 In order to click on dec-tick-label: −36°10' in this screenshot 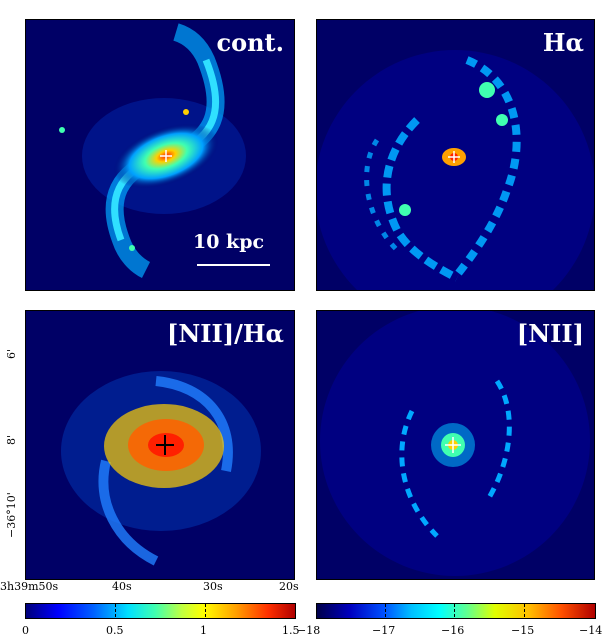, I will do `click(11, 515)`.